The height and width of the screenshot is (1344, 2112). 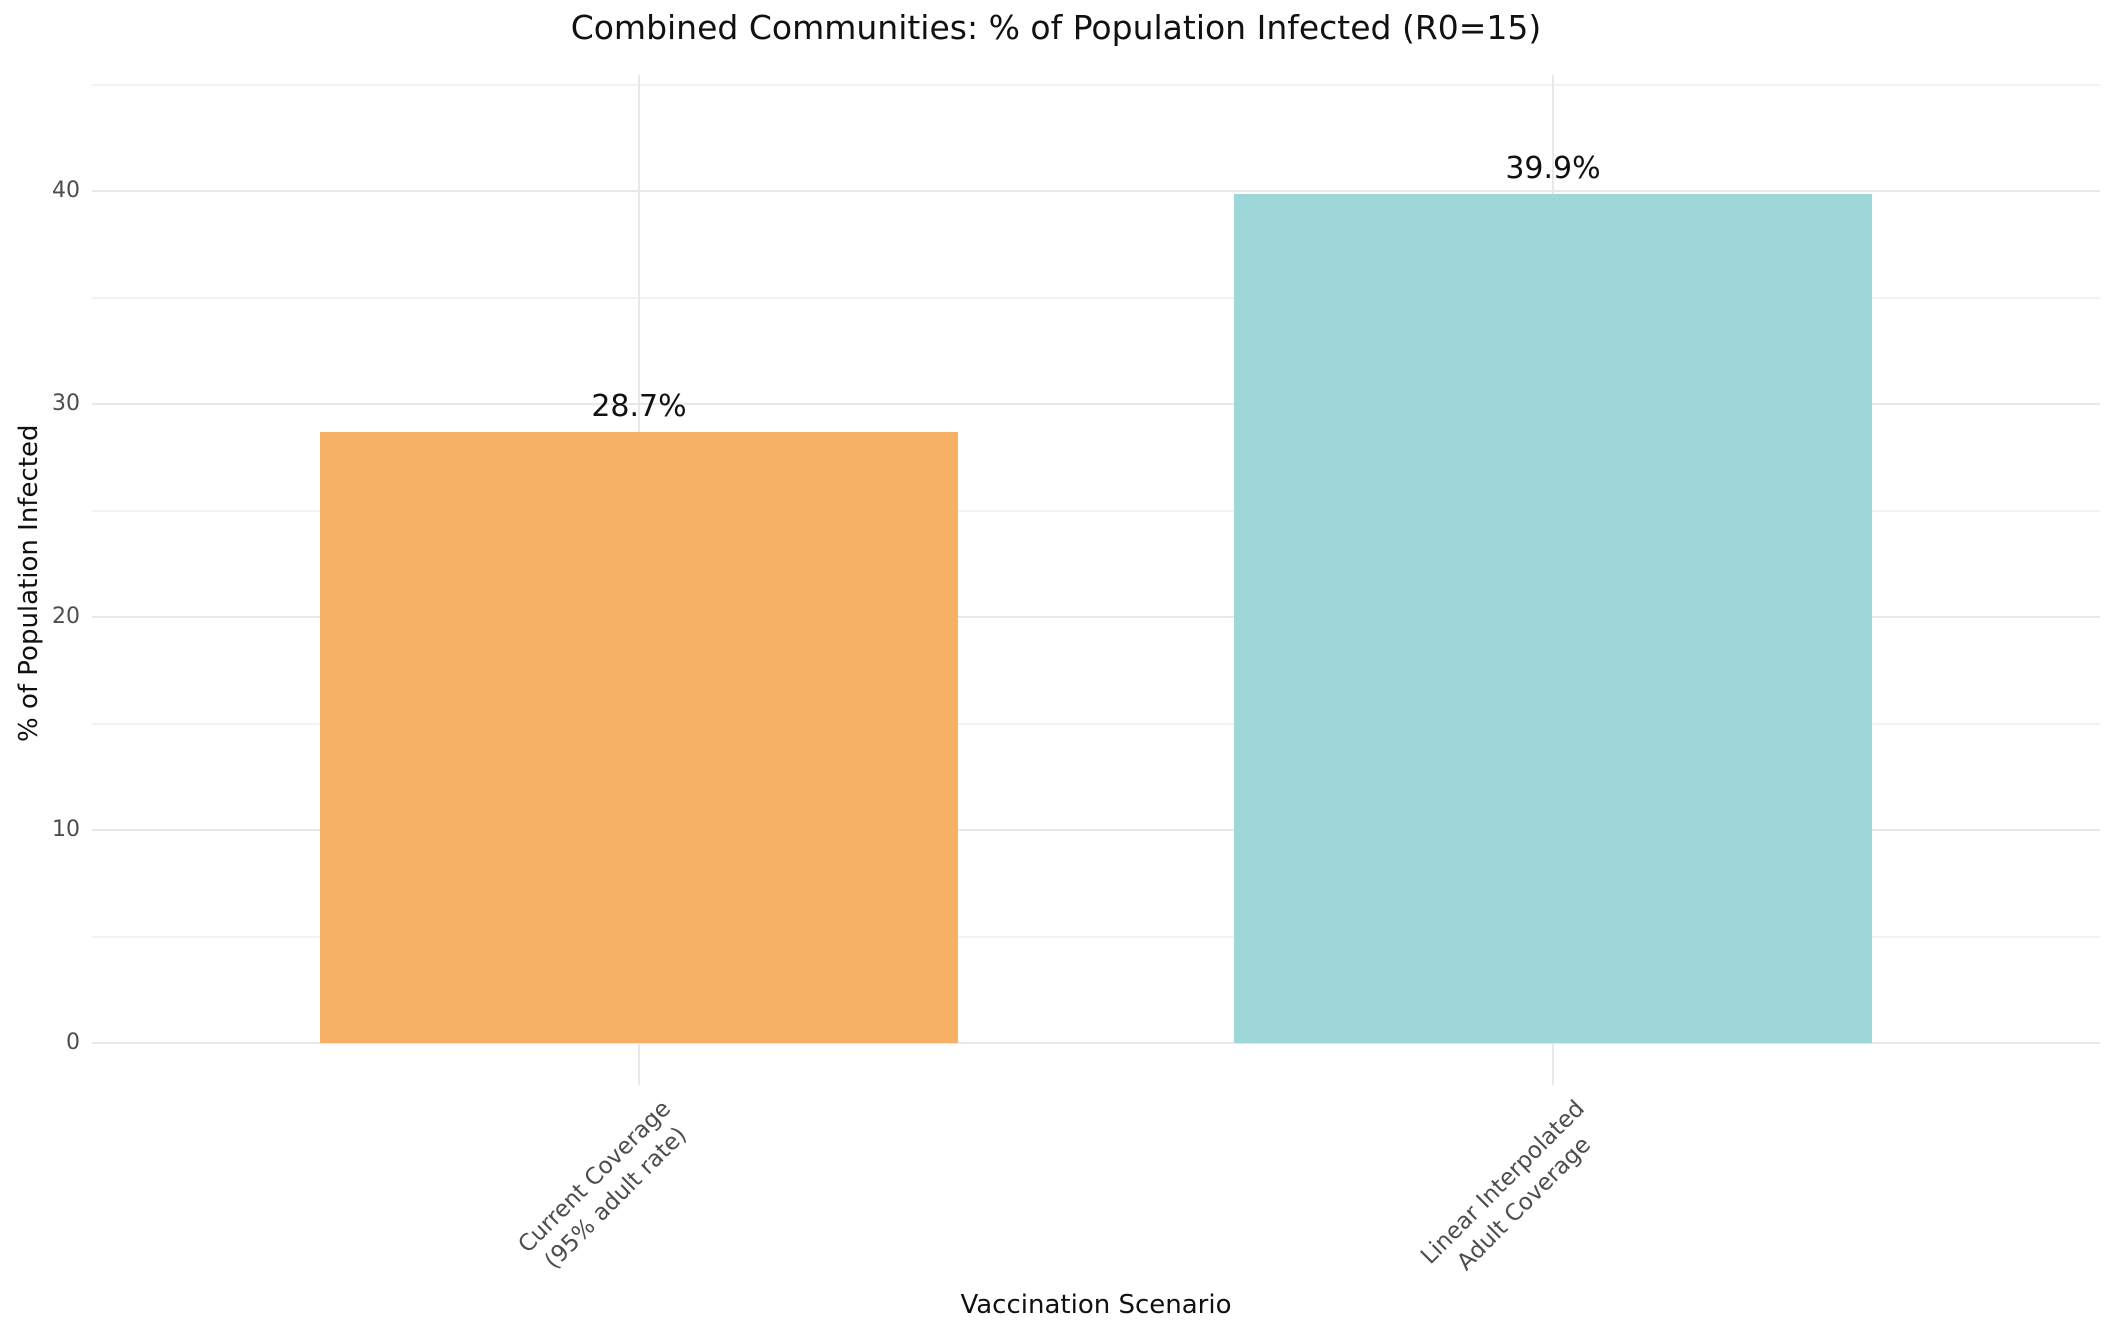 I want to click on bar-value-label: 28.7%, so click(x=639, y=406).